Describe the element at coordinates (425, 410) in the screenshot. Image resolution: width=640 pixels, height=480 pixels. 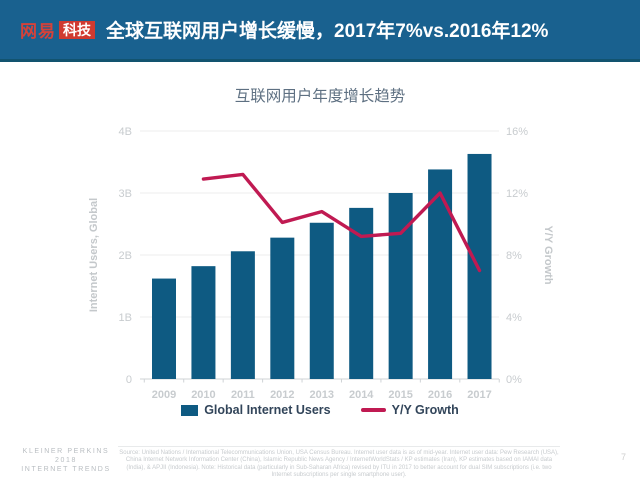
I see `line-series-label: Y/Y Growth` at that location.